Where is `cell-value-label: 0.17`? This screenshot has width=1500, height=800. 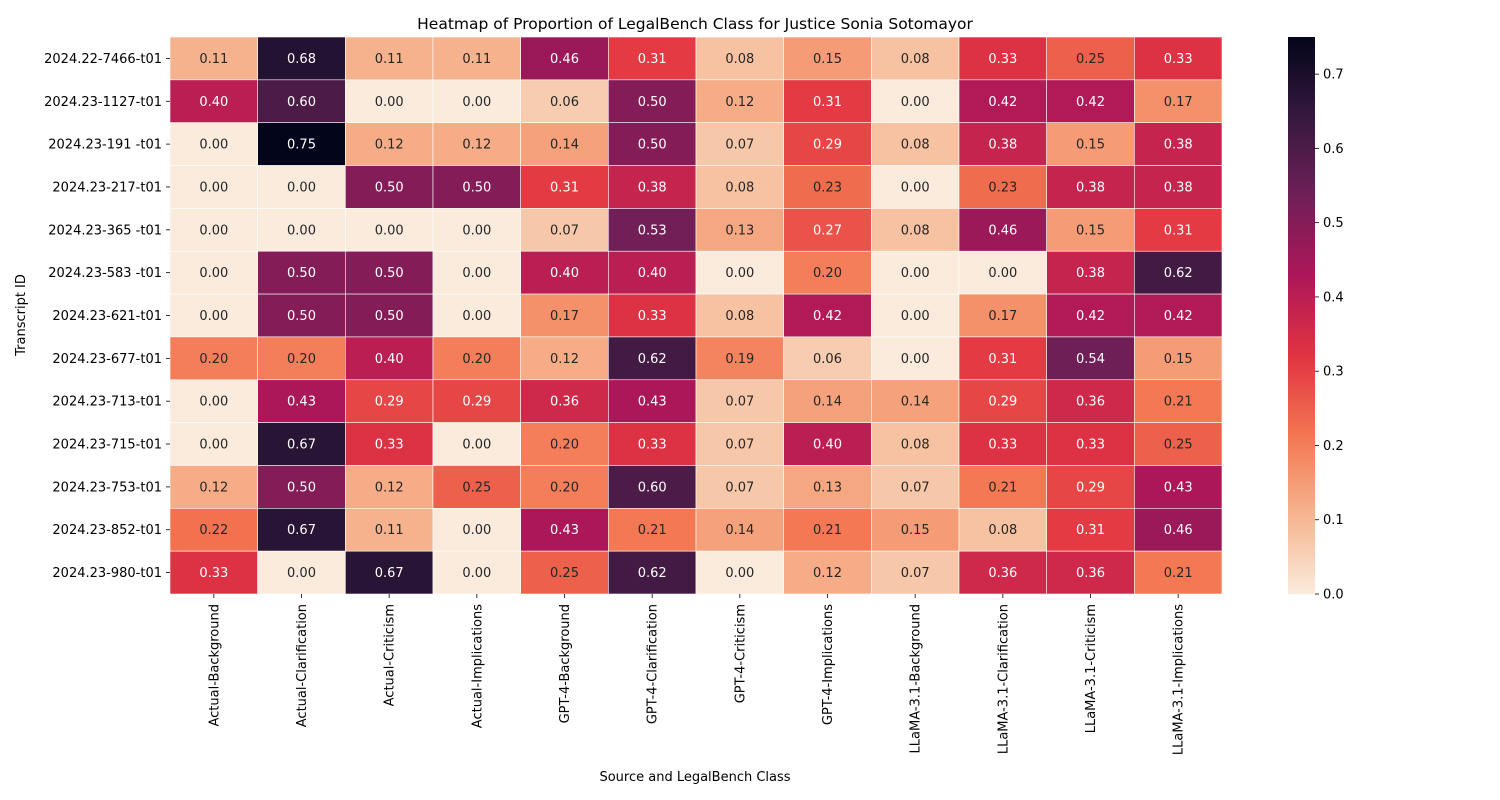
cell-value-label: 0.17 is located at coordinates (1178, 102).